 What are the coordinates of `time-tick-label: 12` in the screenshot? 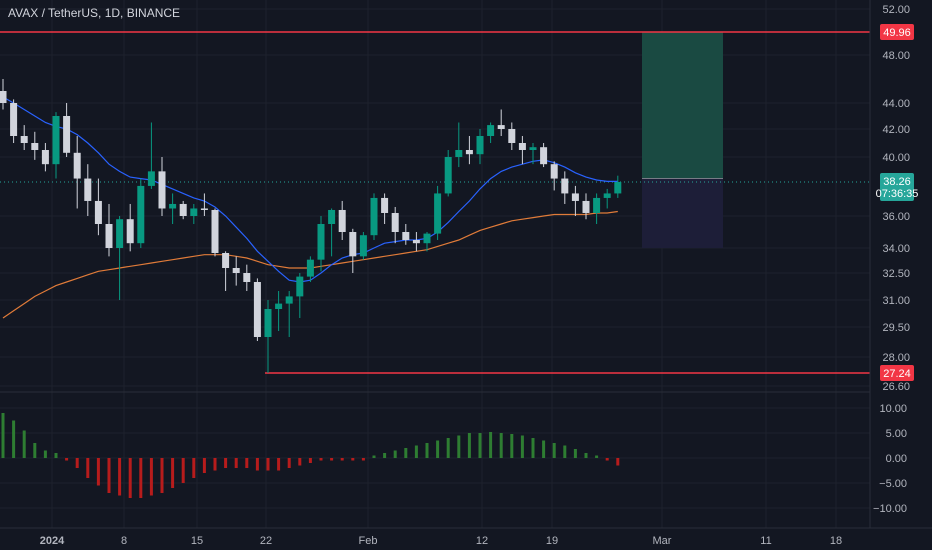 It's located at (482, 541).